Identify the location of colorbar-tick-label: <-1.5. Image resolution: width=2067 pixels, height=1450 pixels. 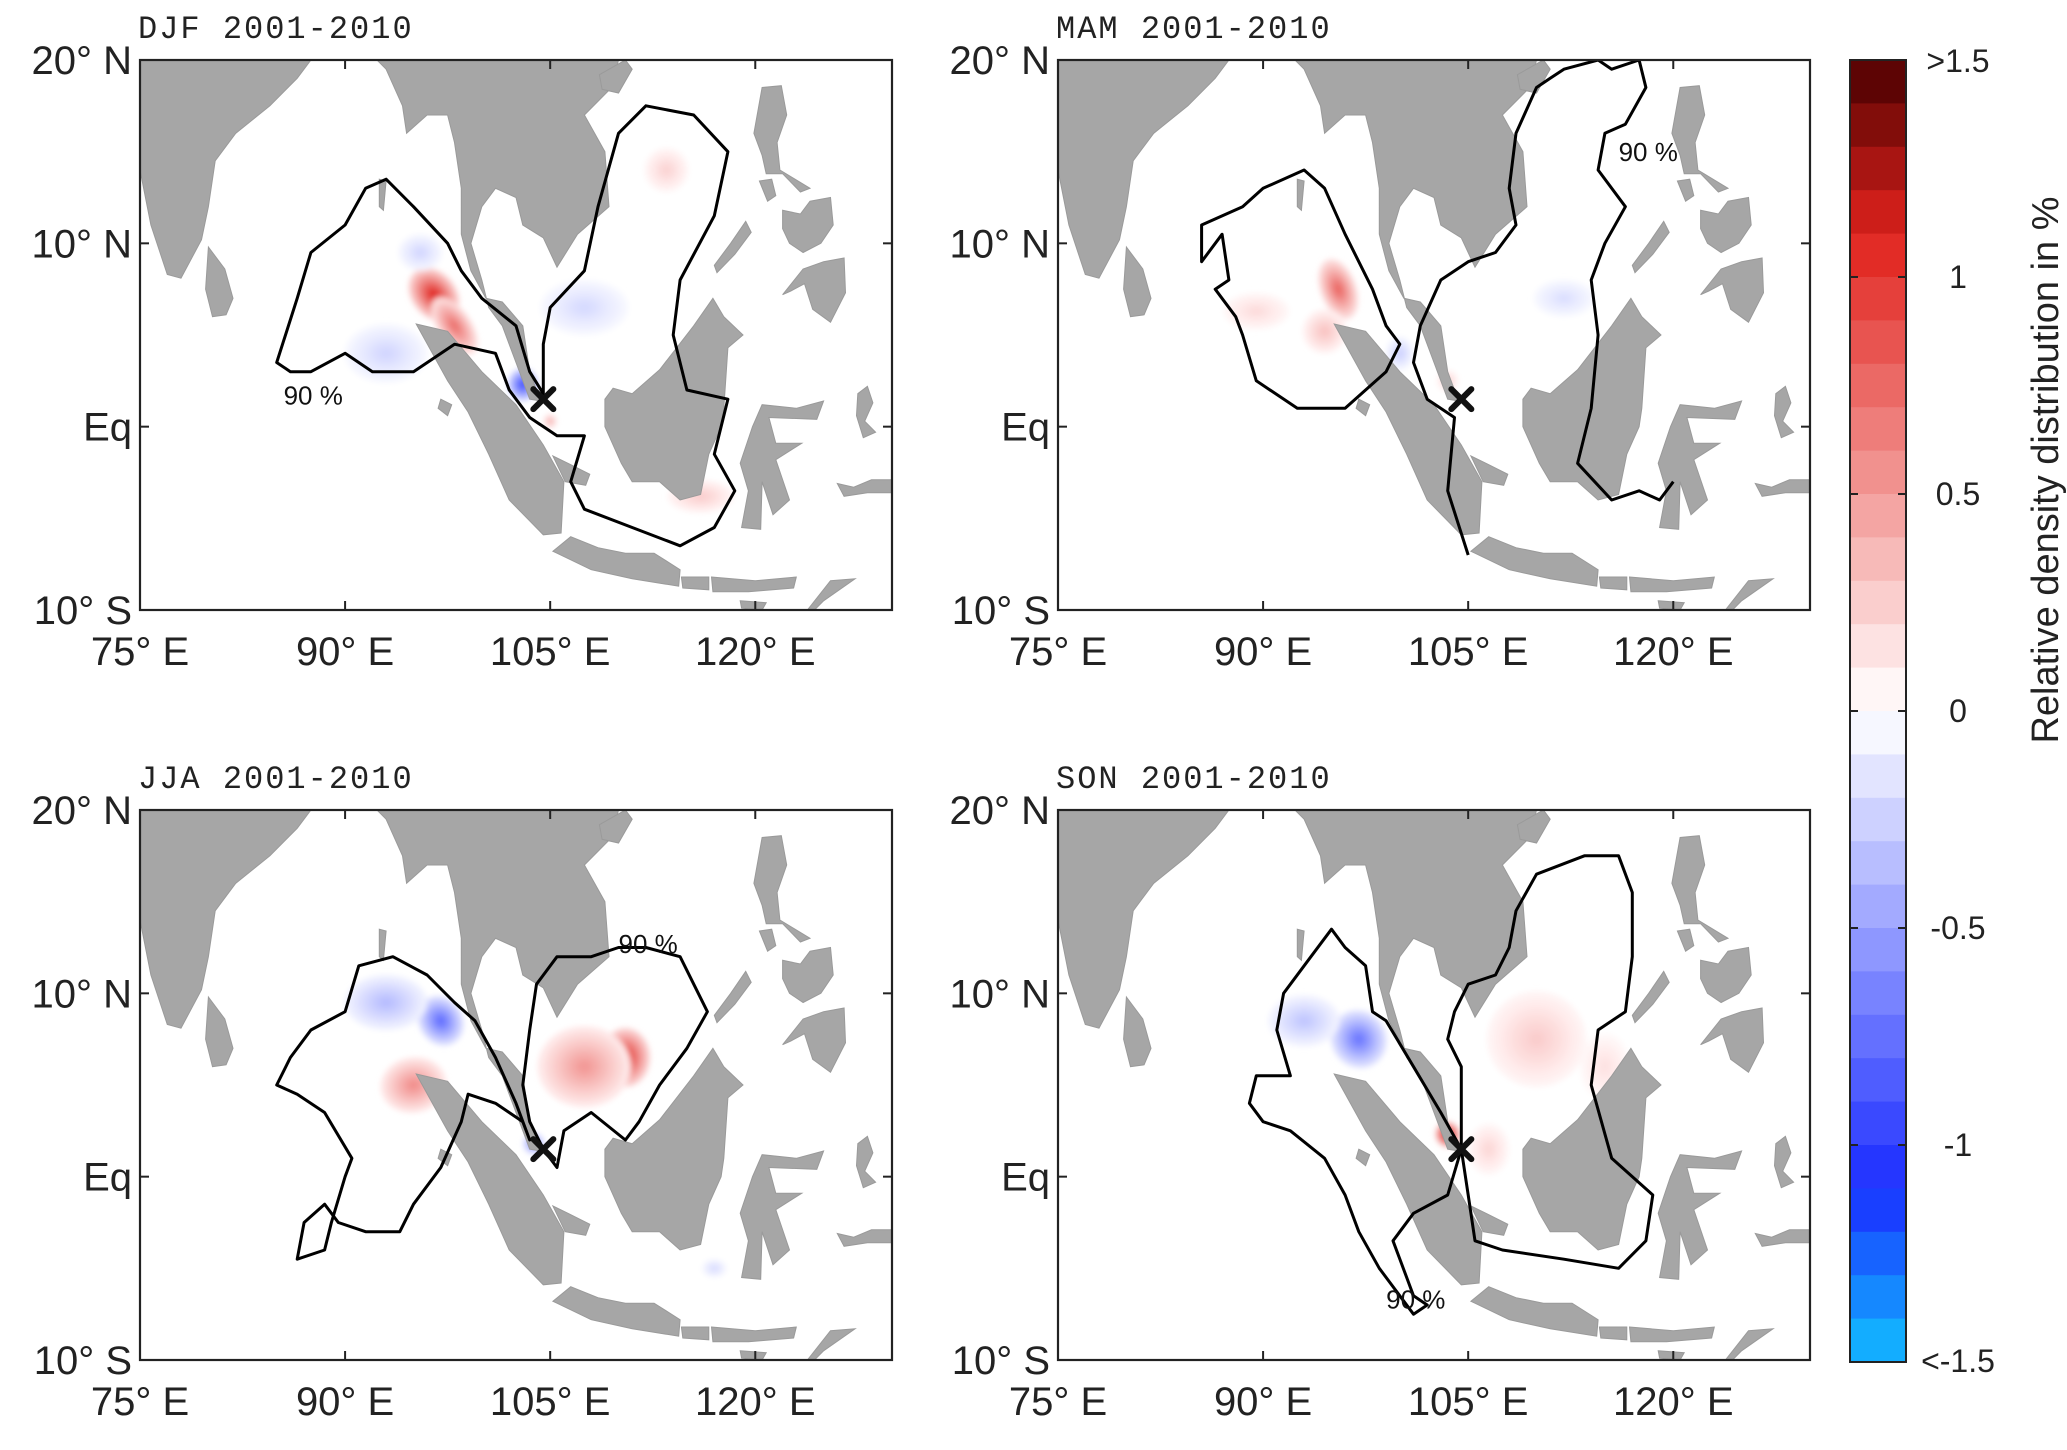
(1958, 1361).